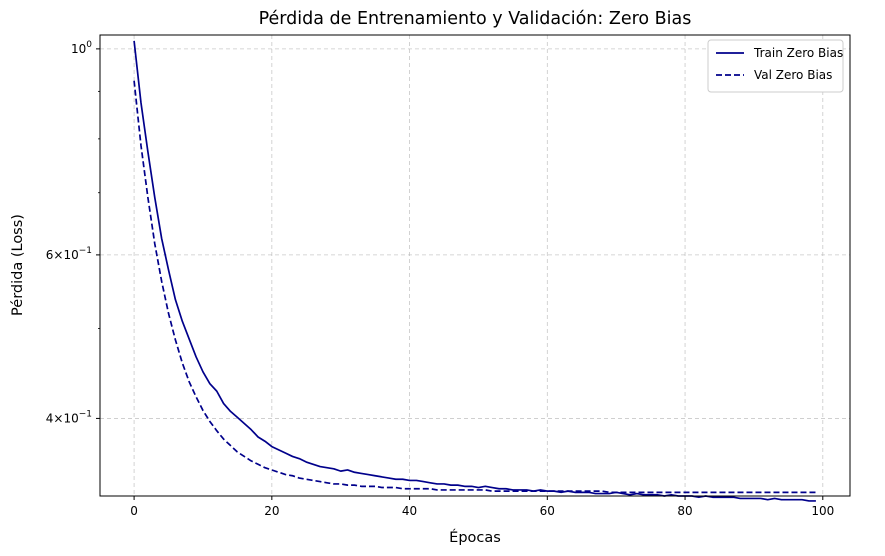 This screenshot has width=885, height=556. What do you see at coordinates (134, 511) in the screenshot?
I see `x-tick-label: 0` at bounding box center [134, 511].